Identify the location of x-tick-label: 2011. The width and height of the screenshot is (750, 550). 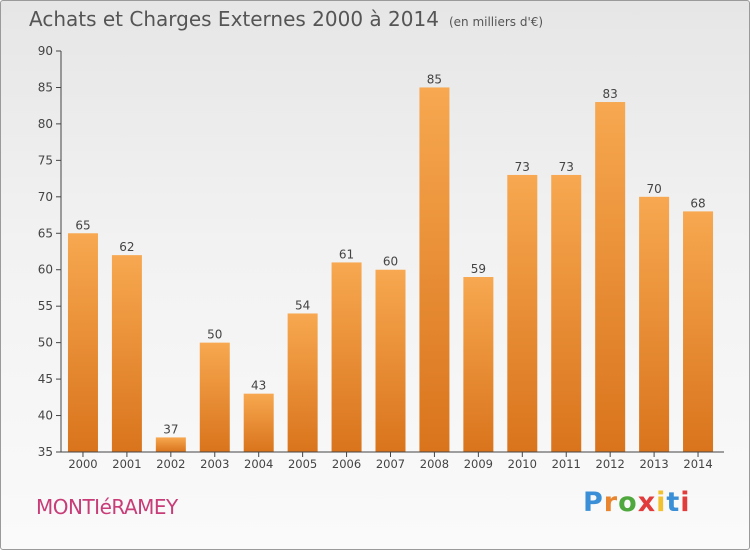
(566, 464).